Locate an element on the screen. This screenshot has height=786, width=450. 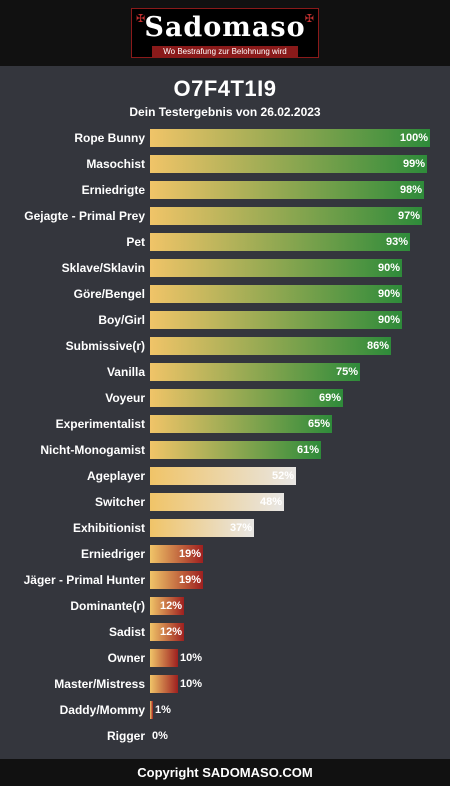
bar-row: Nicht-Monogamist 61% is located at coordinates (225, 450).